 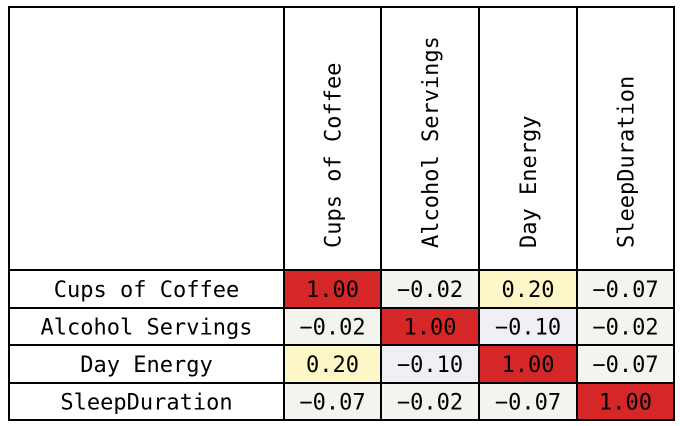 What do you see at coordinates (146, 403) in the screenshot?
I see `row-label: SleepDuration` at bounding box center [146, 403].